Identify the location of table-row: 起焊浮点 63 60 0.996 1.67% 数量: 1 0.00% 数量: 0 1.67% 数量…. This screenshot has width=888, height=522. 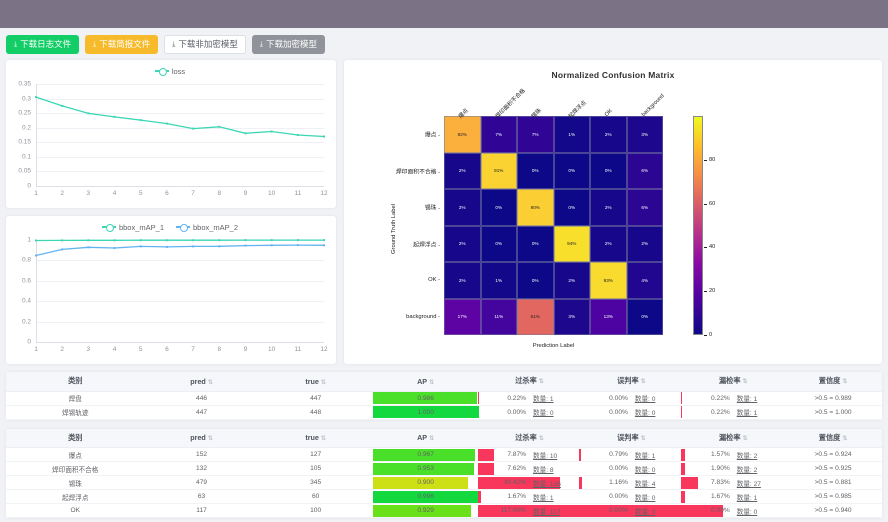
(444, 496).